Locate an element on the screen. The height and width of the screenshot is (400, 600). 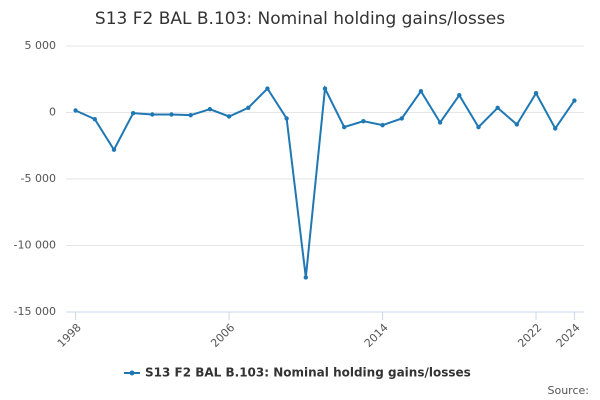
legend-marker is located at coordinates (132, 373).